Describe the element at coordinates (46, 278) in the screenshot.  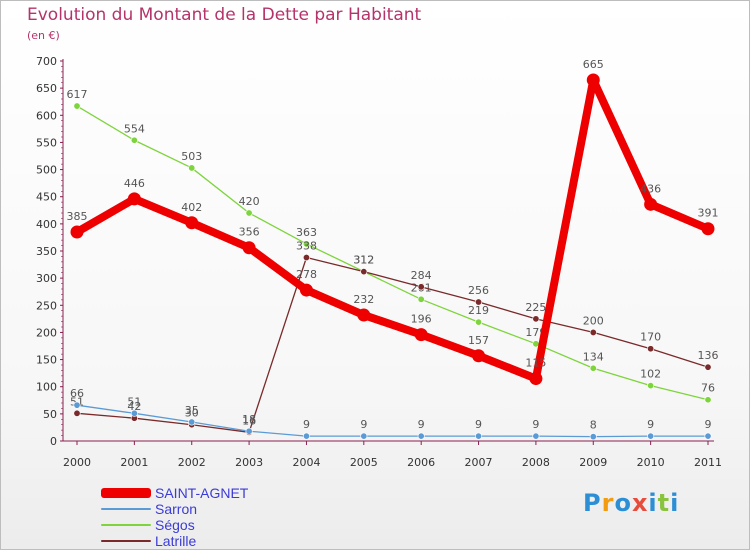
I see `y-tick-label: 300` at that location.